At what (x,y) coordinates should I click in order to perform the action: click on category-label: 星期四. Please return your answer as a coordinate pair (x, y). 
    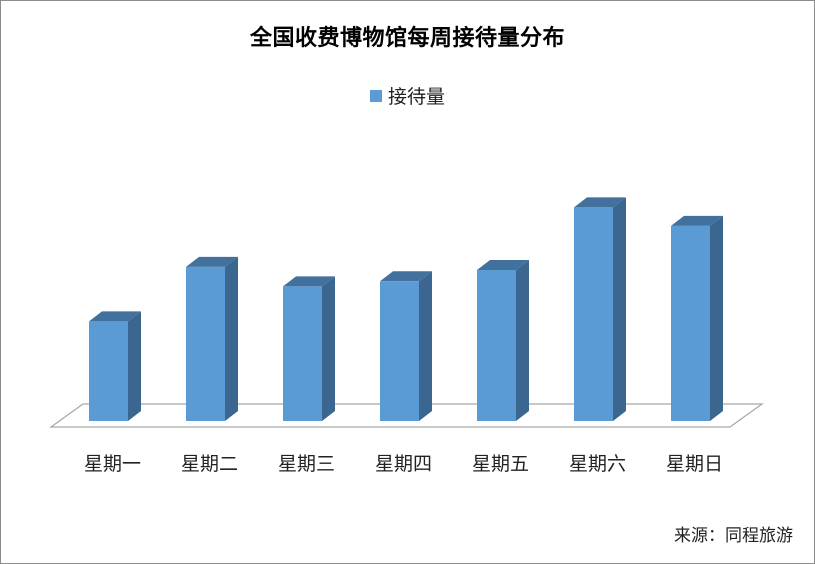
    Looking at the image, I should click on (403, 464).